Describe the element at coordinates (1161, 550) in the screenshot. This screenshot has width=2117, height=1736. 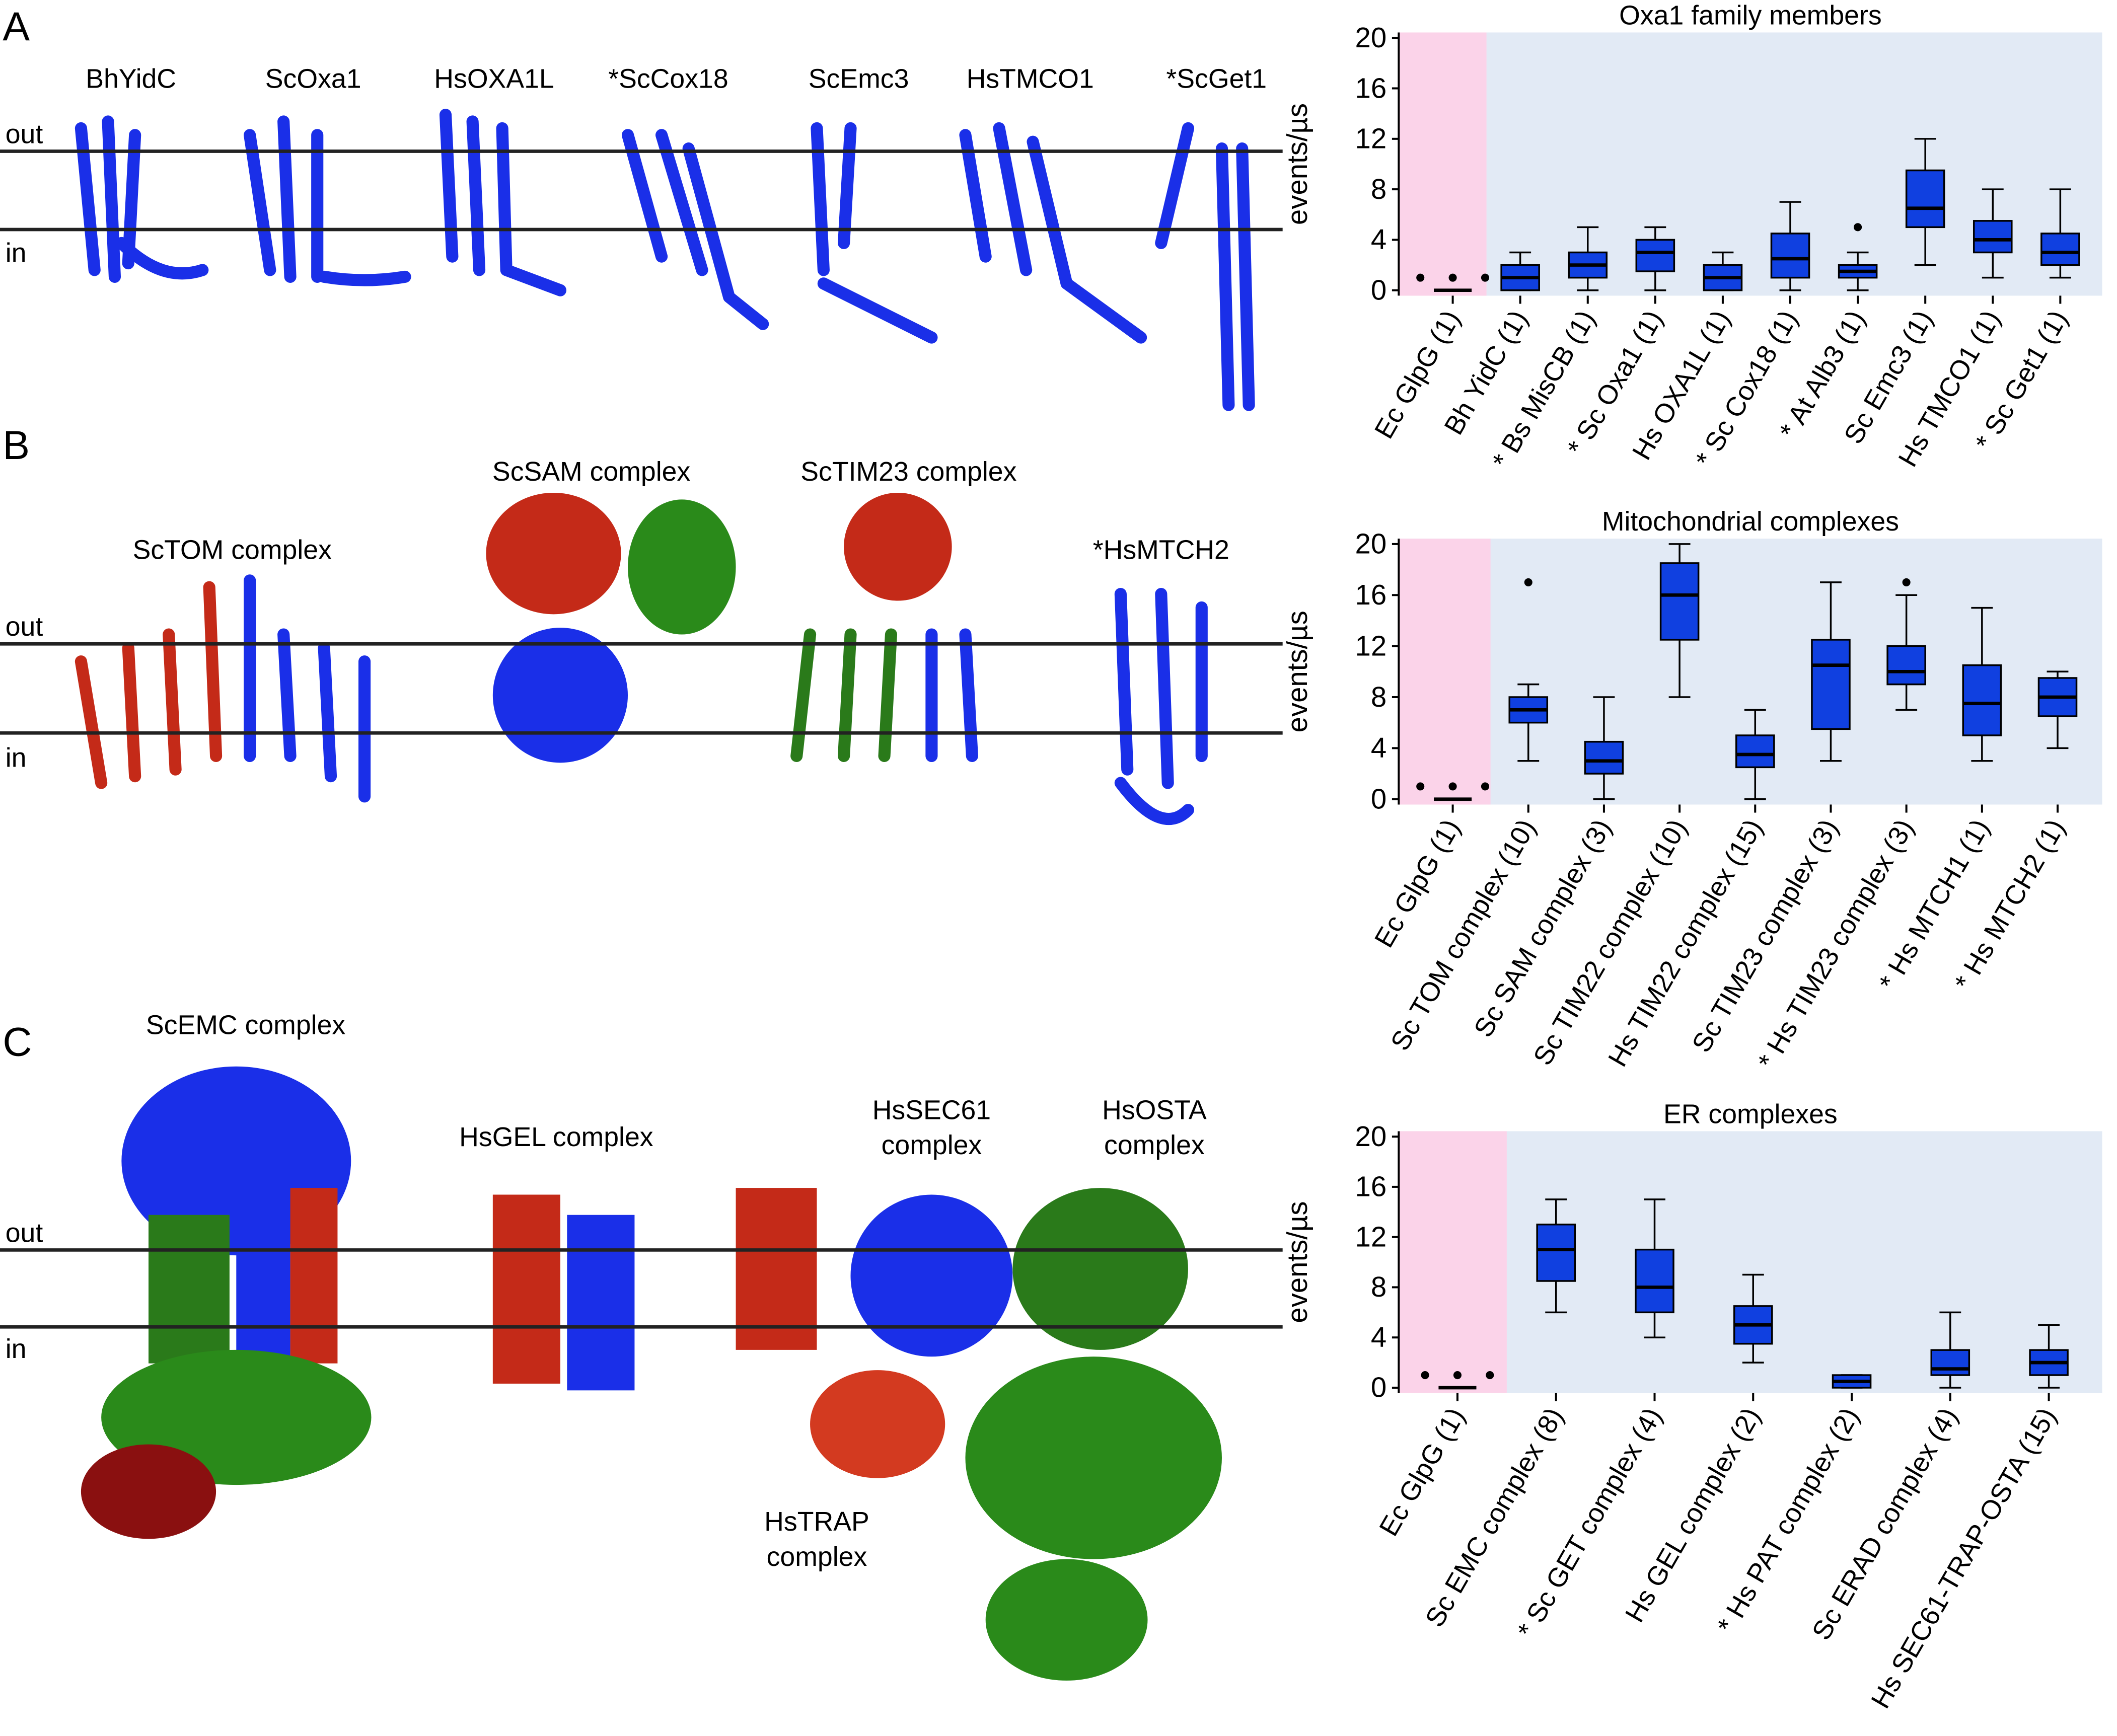
I see `structure-label: *HsMTCH2` at that location.